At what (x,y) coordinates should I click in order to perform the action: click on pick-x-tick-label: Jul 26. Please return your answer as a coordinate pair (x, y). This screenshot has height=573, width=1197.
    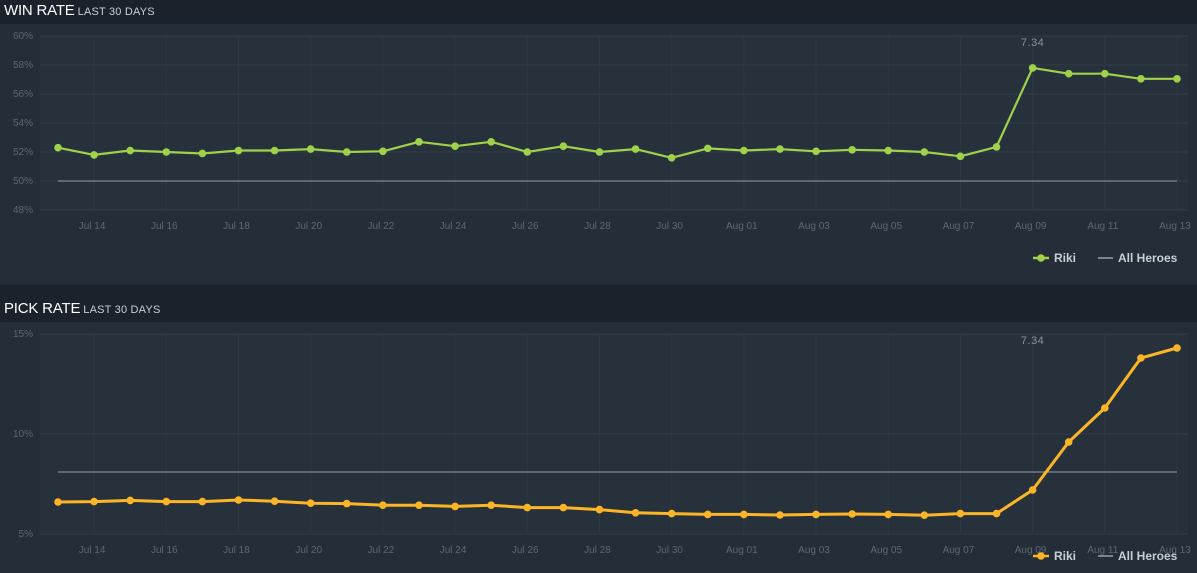
    Looking at the image, I should click on (525, 550).